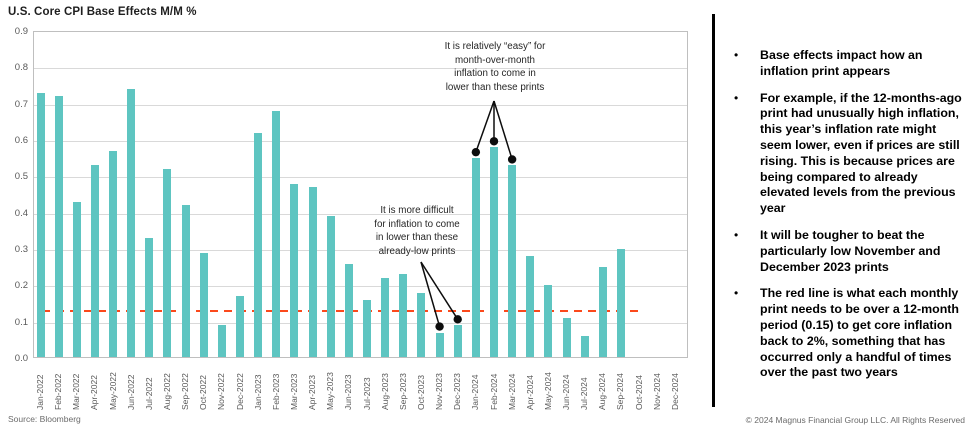 Image resolution: width=975 pixels, height=432 pixels. I want to click on x-axis-tick-label: Dec-2024, so click(674, 391).